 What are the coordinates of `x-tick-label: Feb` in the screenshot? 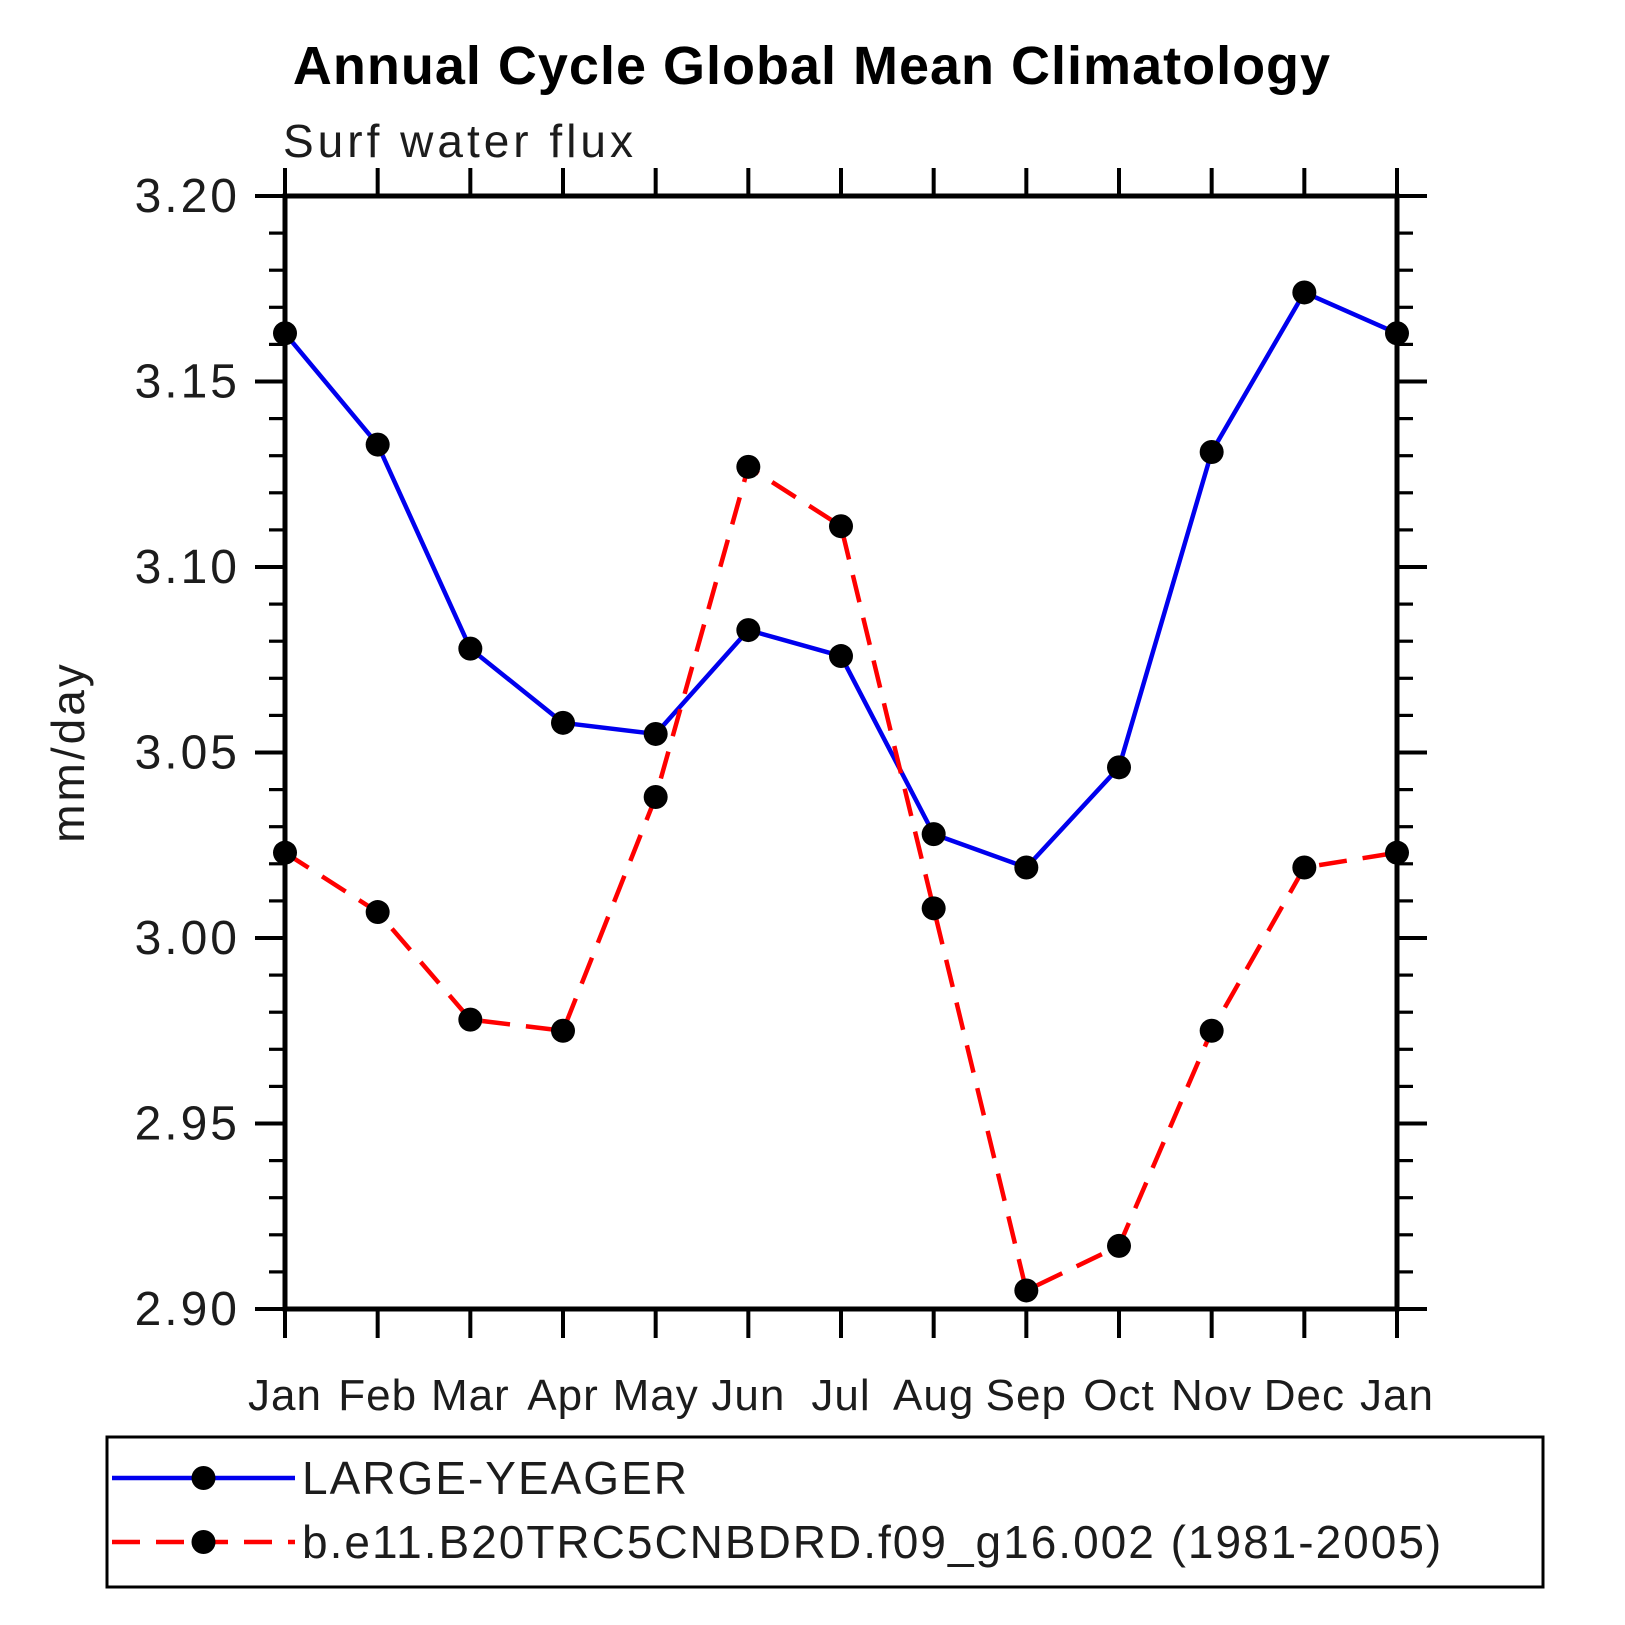 It's located at (377, 1395).